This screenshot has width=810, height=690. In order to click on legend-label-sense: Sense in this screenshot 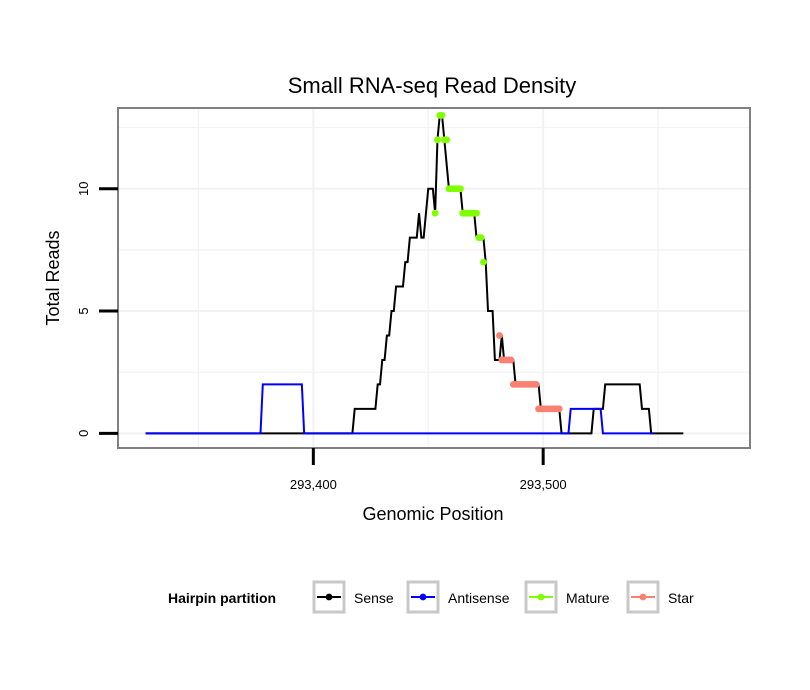, I will do `click(374, 598)`.